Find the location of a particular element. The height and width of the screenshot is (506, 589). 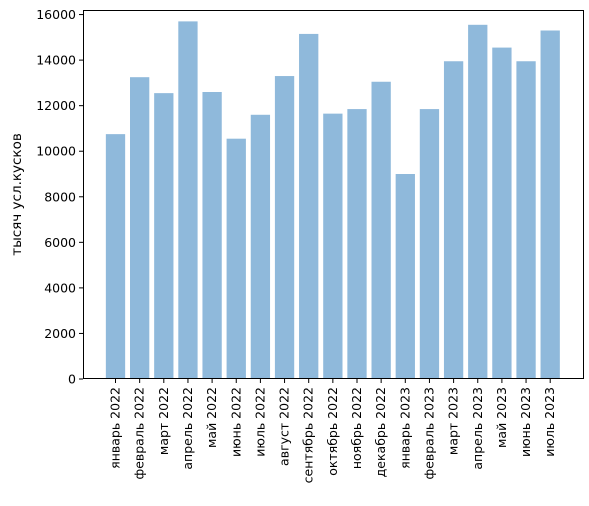

x-tick-label: октябрь 2022 is located at coordinates (332, 431).